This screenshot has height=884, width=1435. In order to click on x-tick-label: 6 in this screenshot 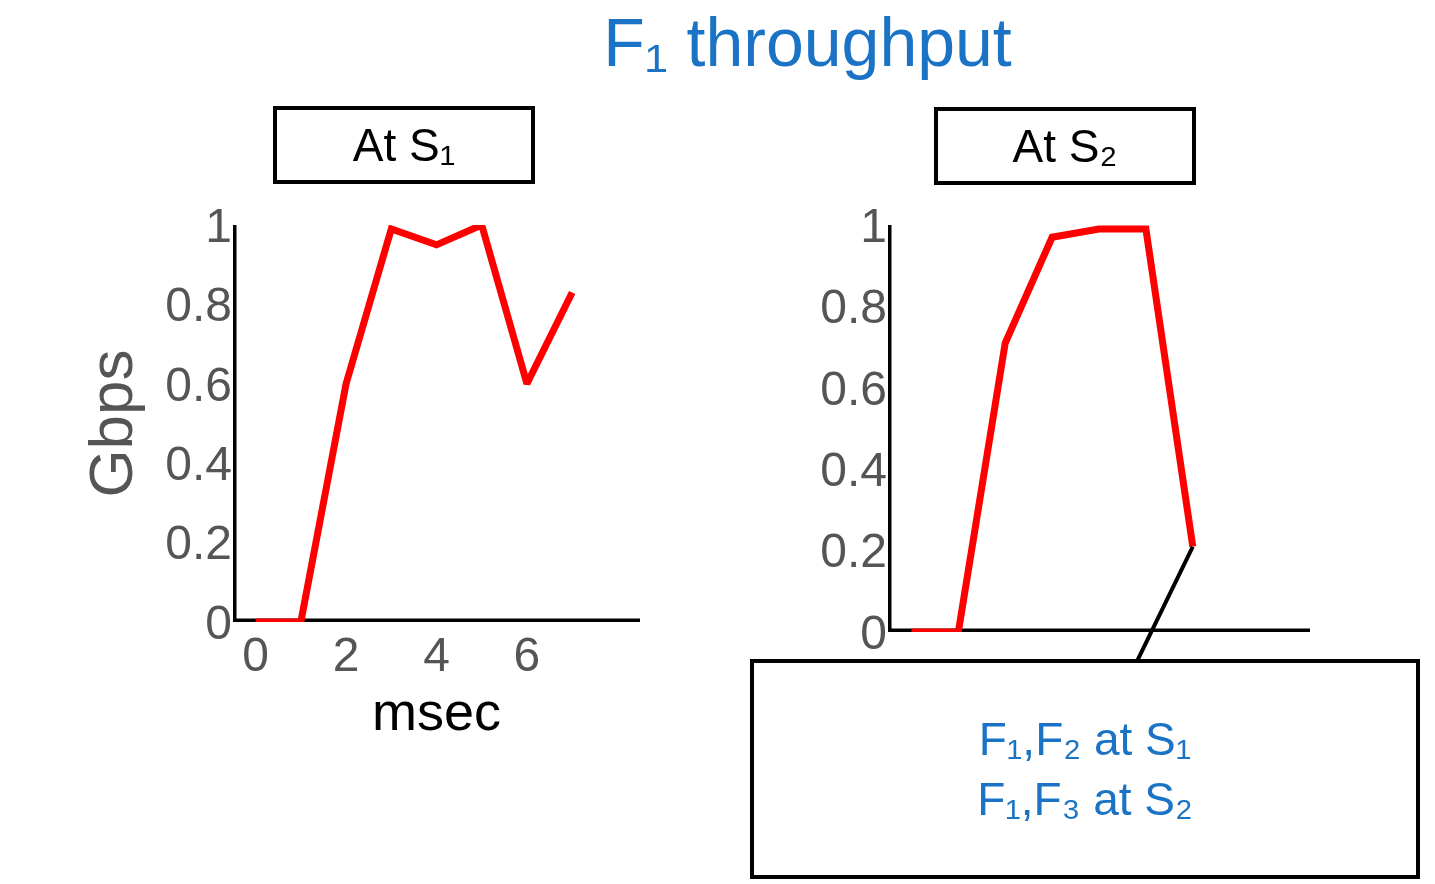, I will do `click(527, 654)`.